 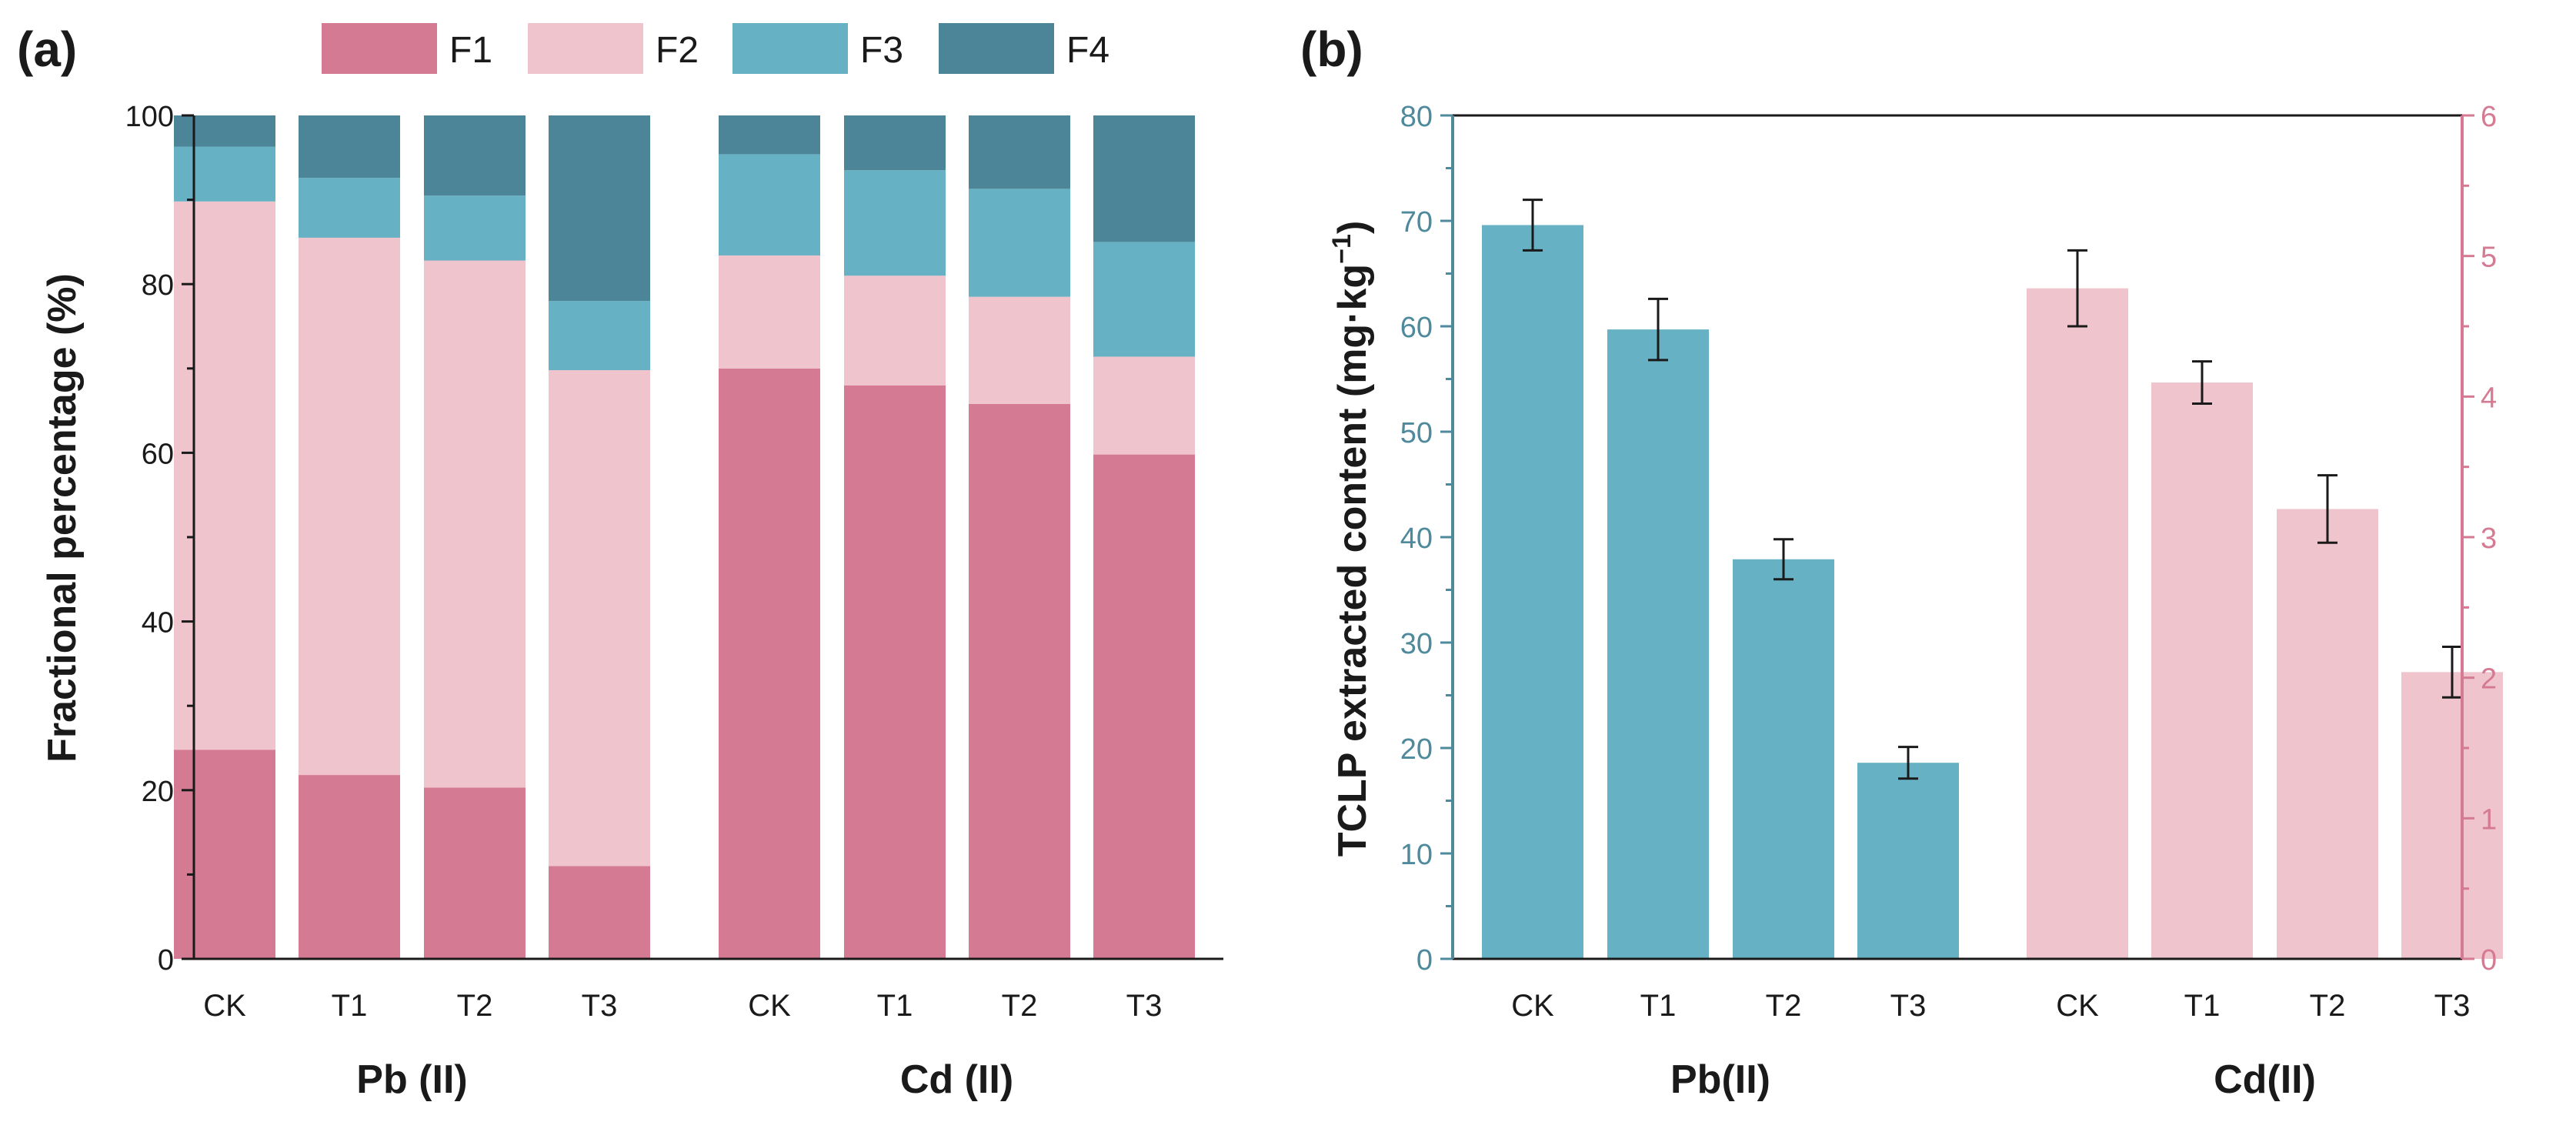 I want to click on bar-f1-pbii-t3, so click(x=599, y=912).